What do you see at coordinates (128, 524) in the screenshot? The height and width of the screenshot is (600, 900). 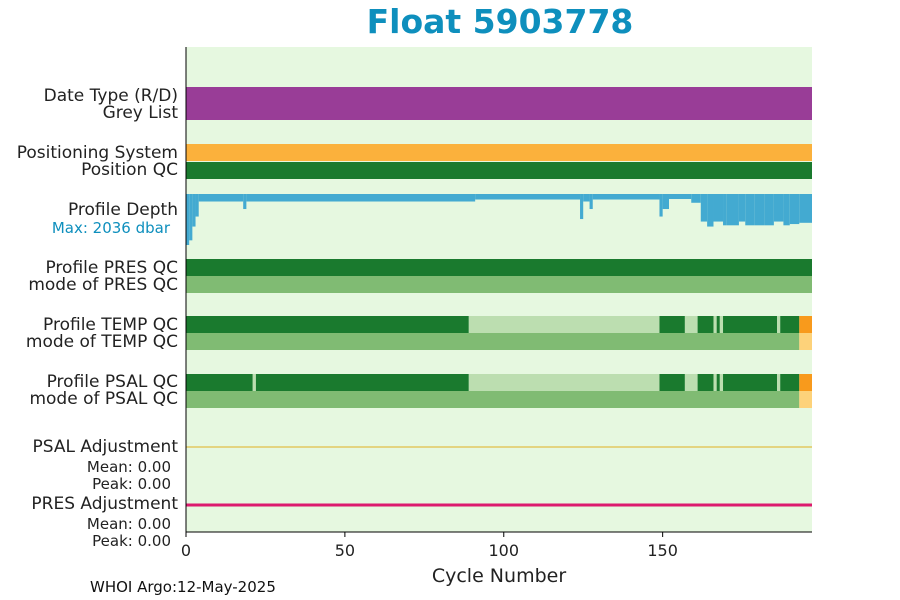 I see `pres-mean-label: Mean: 0.00` at bounding box center [128, 524].